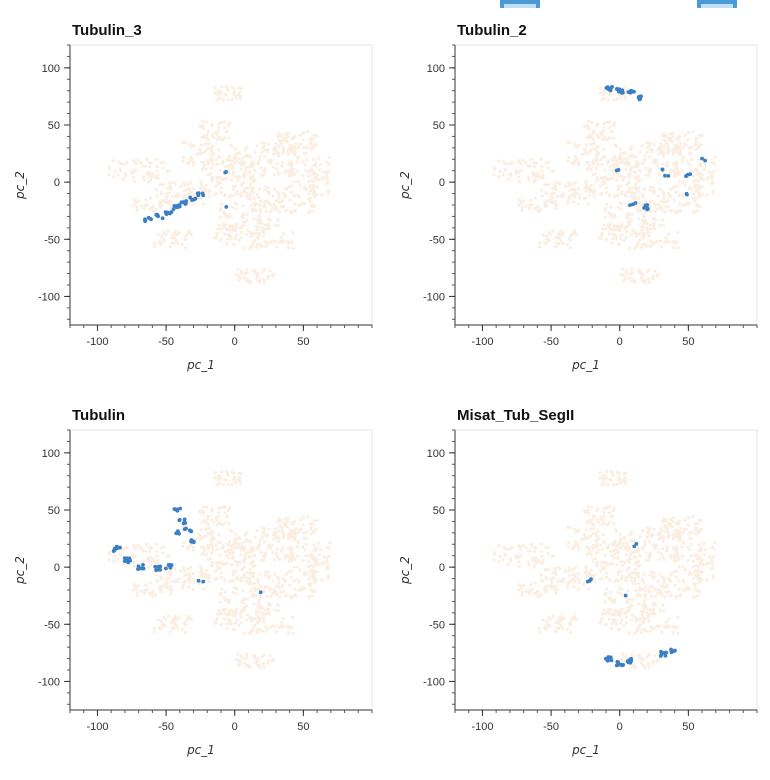 The width and height of the screenshot is (770, 780). I want to click on x-tick-label: 50, so click(688, 727).